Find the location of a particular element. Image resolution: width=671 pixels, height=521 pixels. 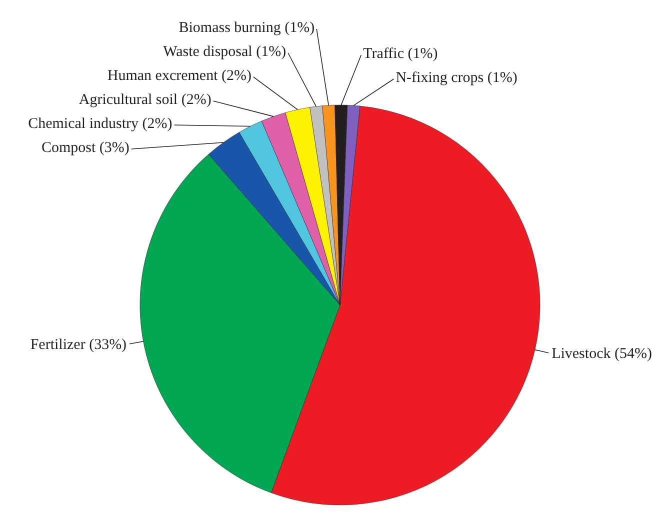

slice-label: N-fixing crops (1%) is located at coordinates (457, 78).